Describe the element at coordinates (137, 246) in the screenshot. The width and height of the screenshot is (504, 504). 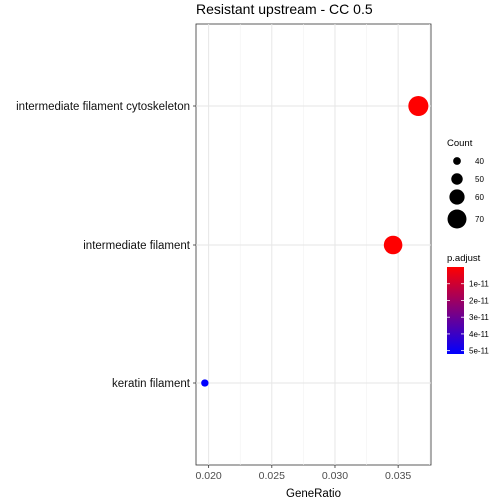
I see `category-label: intermediate filament` at that location.